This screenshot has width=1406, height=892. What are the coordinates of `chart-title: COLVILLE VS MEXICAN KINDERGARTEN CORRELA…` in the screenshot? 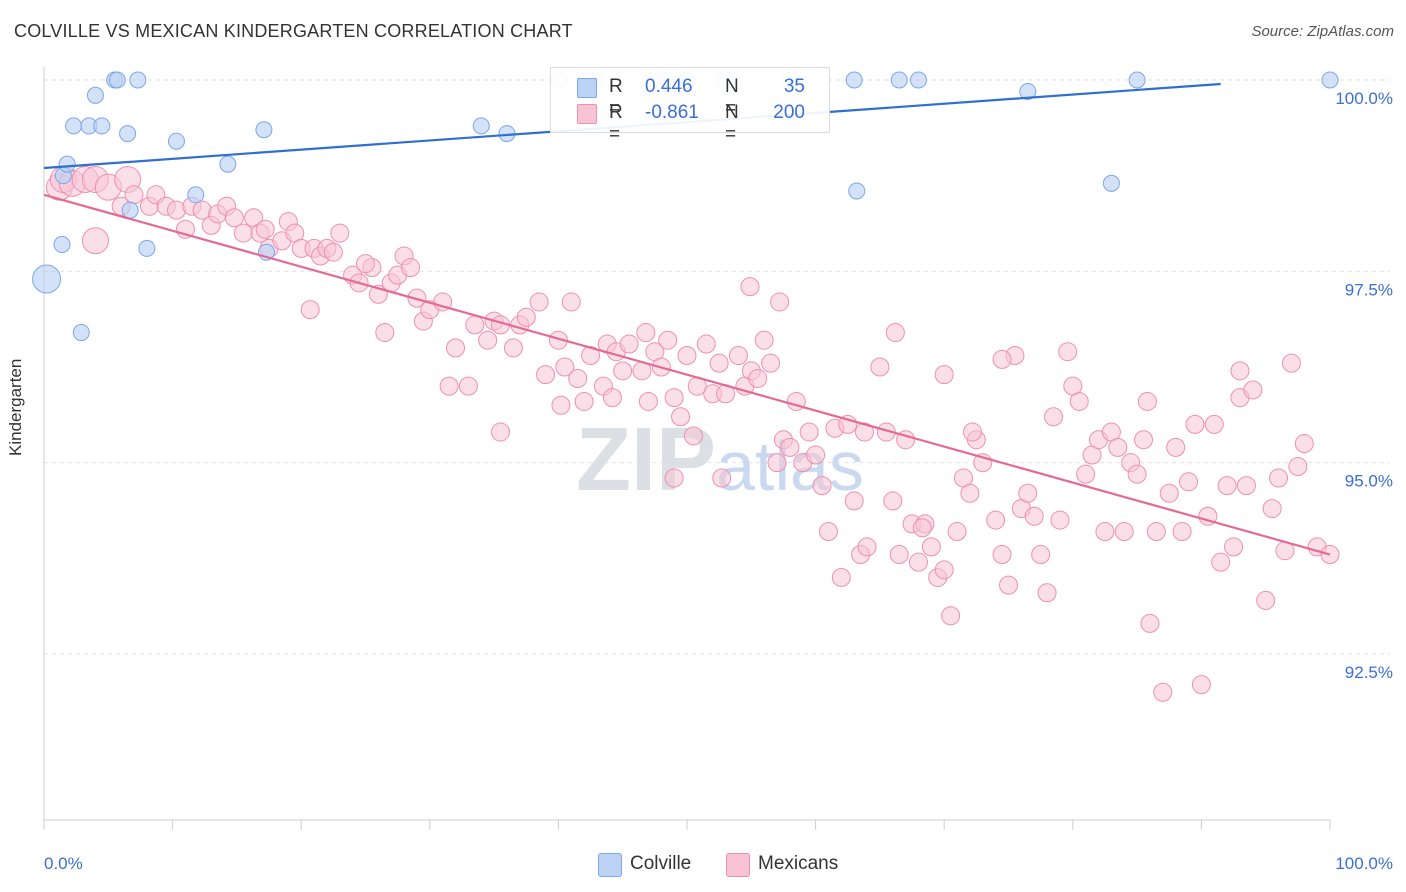 It's located at (293, 31).